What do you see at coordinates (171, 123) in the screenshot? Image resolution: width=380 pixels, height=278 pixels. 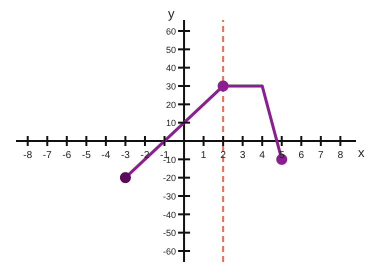 I see `y-tick-label: 10` at bounding box center [171, 123].